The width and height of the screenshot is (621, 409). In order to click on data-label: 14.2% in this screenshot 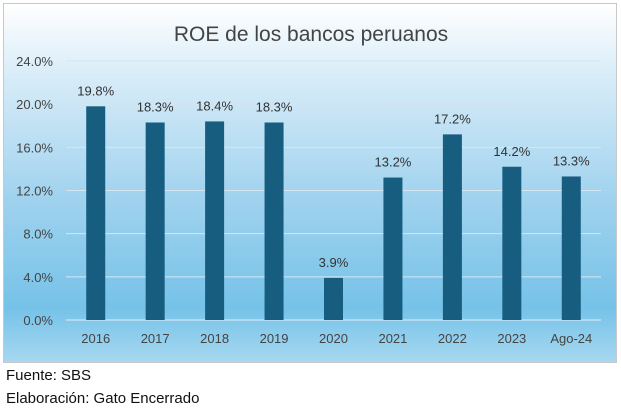, I will do `click(511, 151)`.